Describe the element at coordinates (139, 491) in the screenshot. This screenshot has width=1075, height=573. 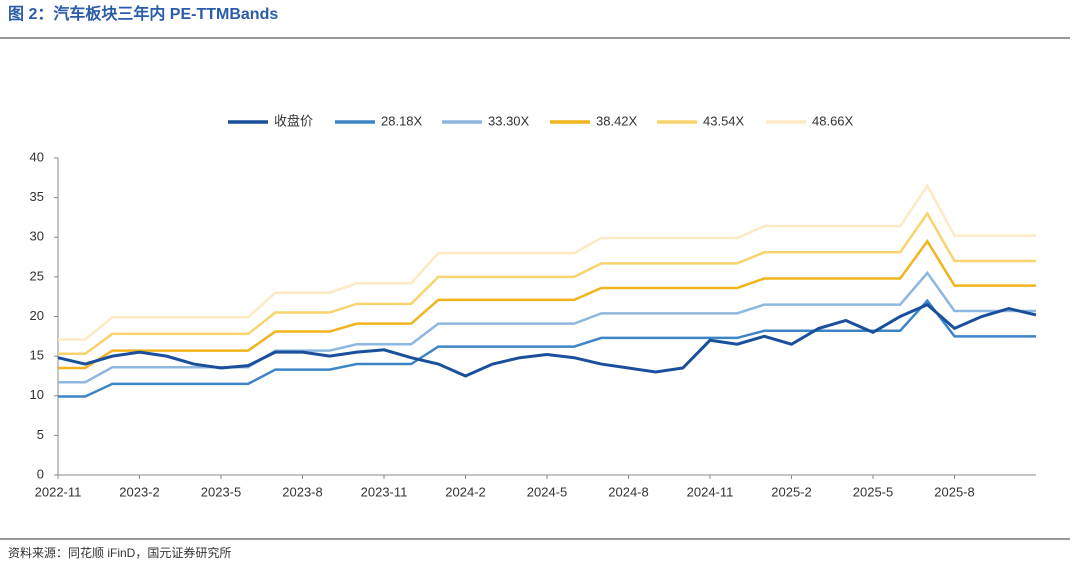
I see `x-tick-label: 2023-2` at that location.